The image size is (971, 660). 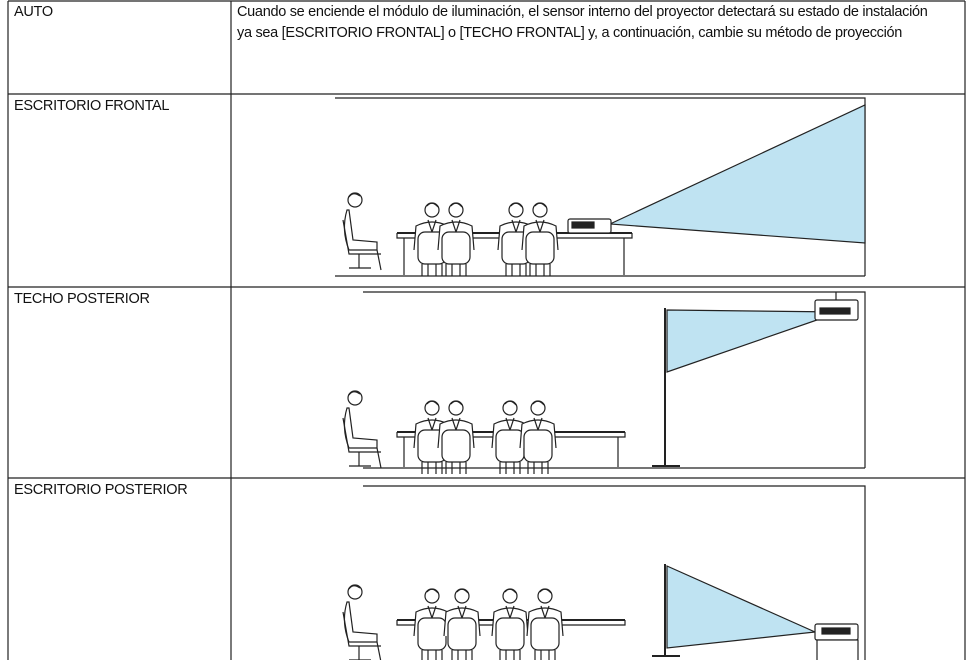 What do you see at coordinates (600, 187) in the screenshot?
I see `desk-front-illustration` at bounding box center [600, 187].